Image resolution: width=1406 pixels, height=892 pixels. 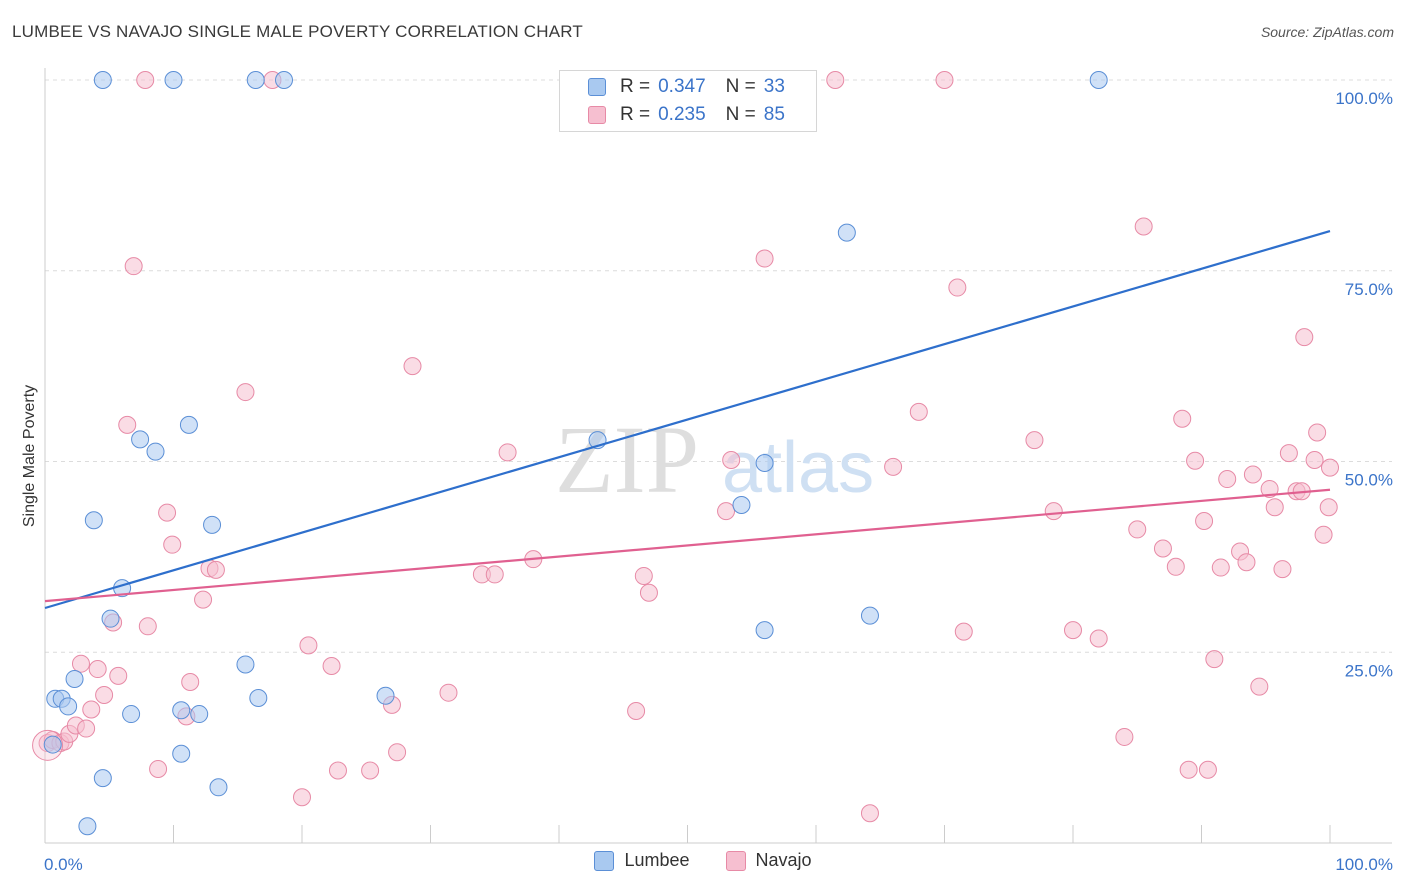 I want to click on navajo-swatch, so click(x=735, y=860).